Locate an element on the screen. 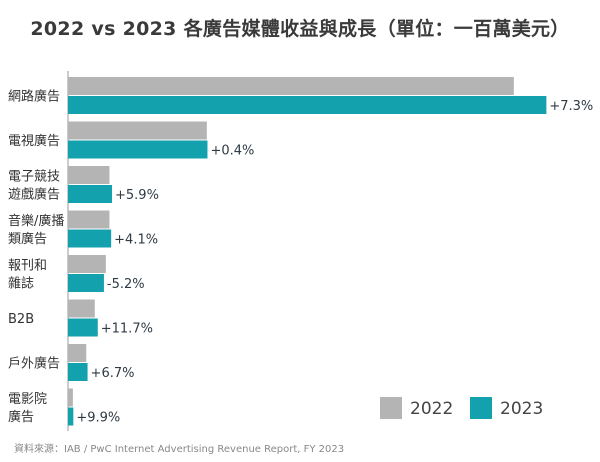  category-label: 電影院 is located at coordinates (27, 399).